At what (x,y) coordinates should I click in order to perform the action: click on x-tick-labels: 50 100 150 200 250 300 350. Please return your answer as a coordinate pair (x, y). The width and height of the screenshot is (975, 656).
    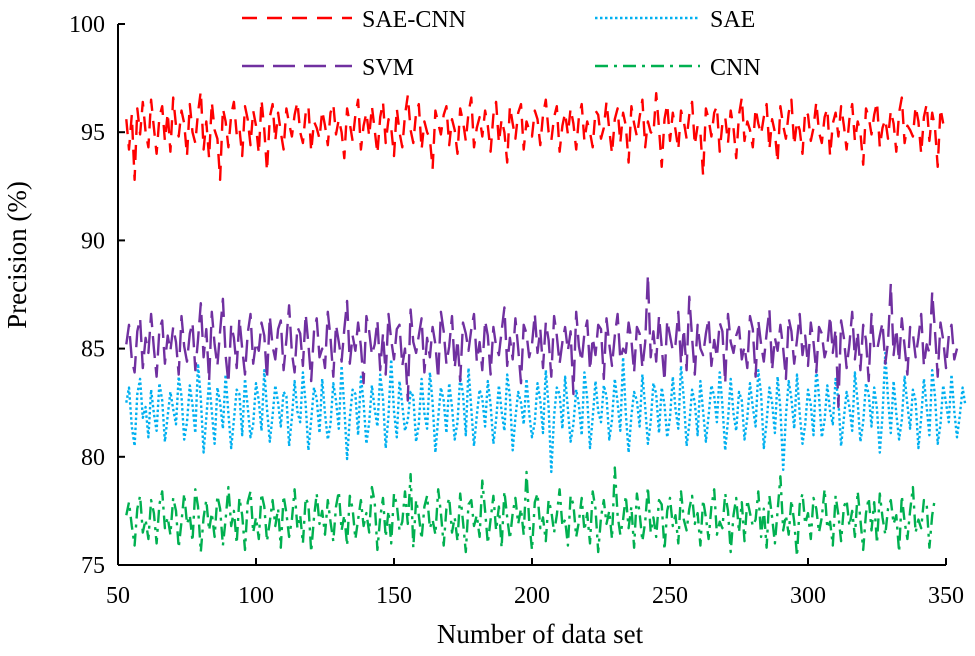
    Looking at the image, I should click on (535, 596).